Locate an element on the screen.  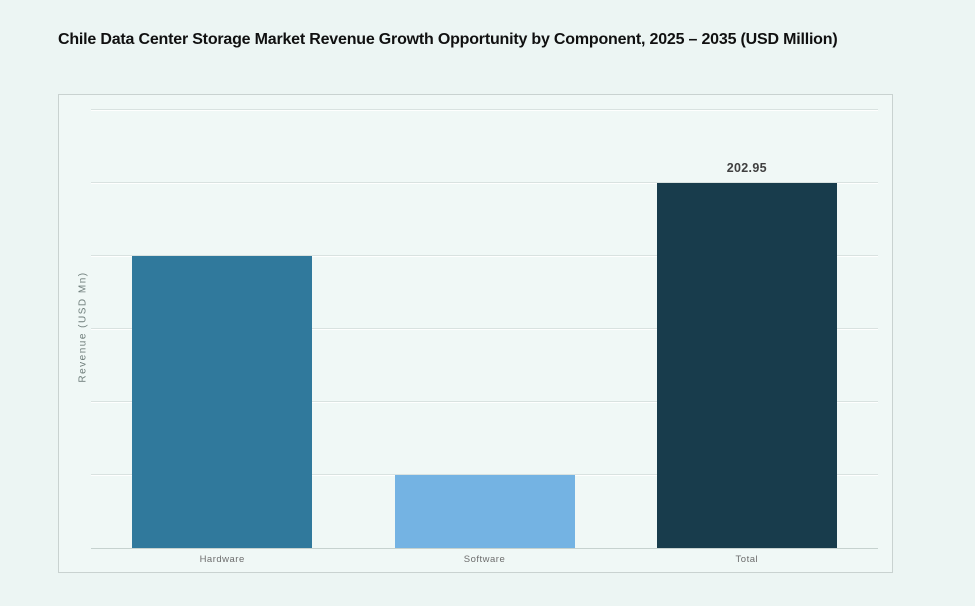
bar-software is located at coordinates (484, 511).